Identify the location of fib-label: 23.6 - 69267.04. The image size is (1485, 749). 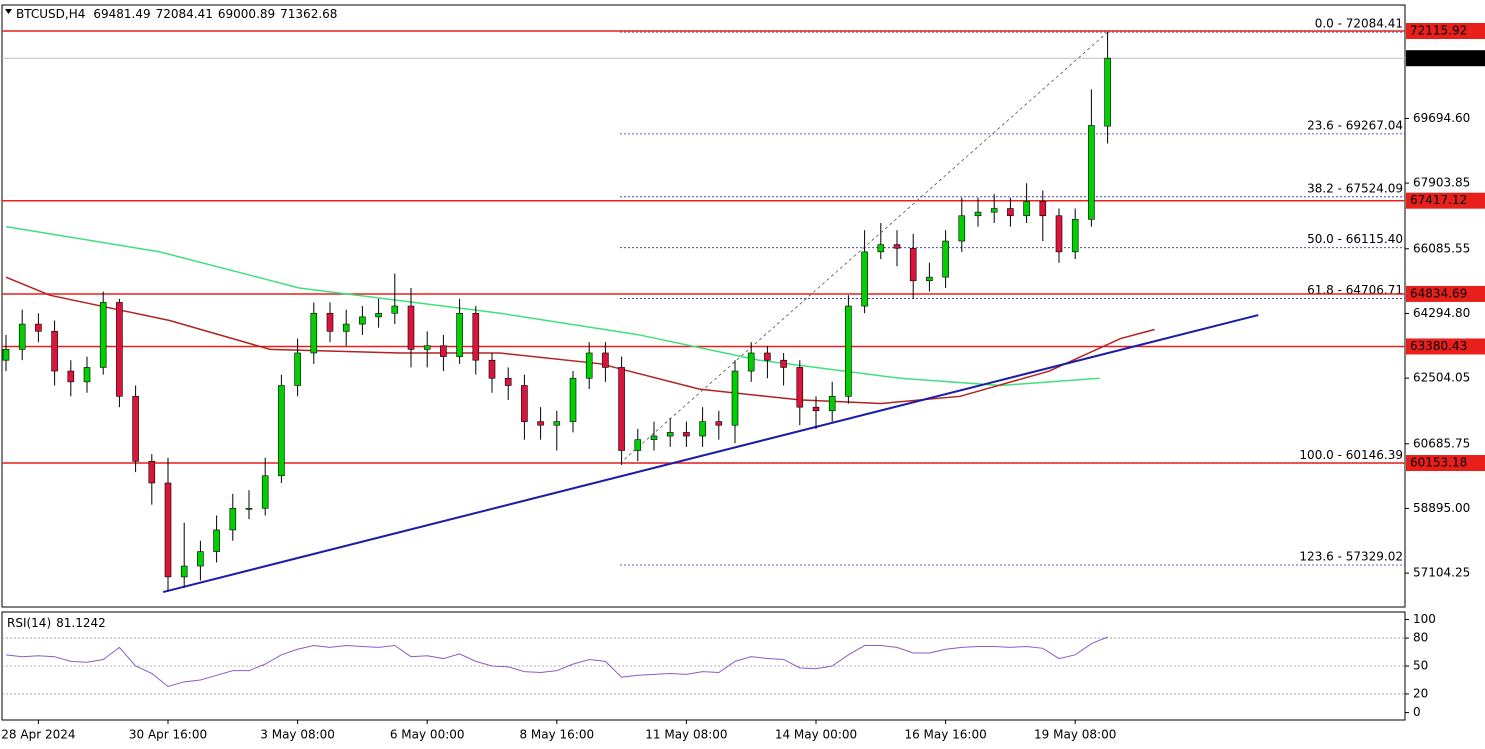
(1355, 125).